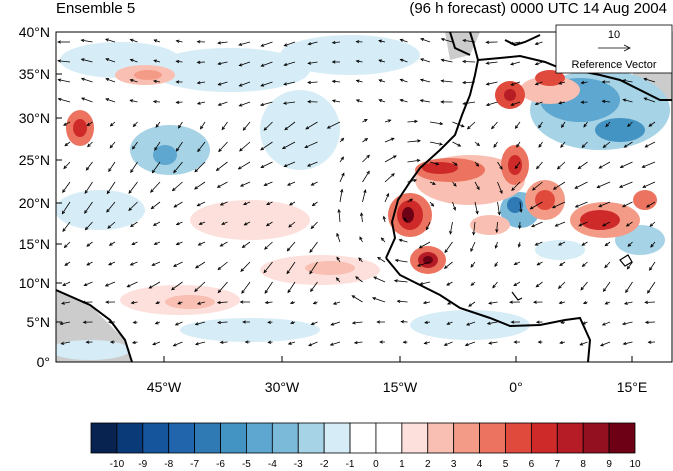 Image resolution: width=673 pixels, height=471 pixels. Describe the element at coordinates (454, 464) in the screenshot. I see `colorbar-label: 3` at that location.